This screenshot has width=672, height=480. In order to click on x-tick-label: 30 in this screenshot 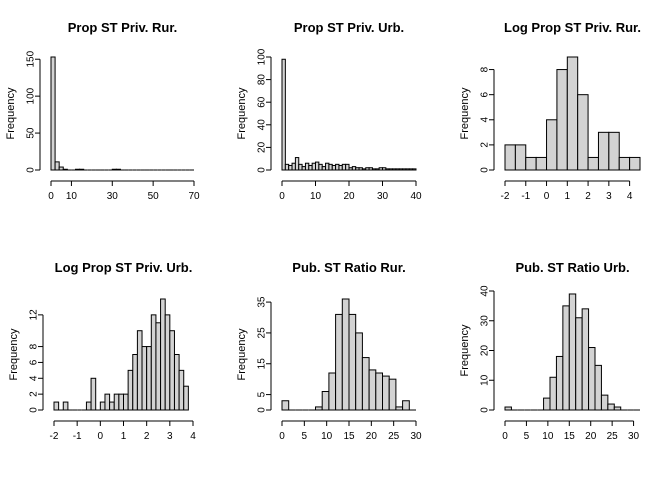, I will do `click(634, 436)`.